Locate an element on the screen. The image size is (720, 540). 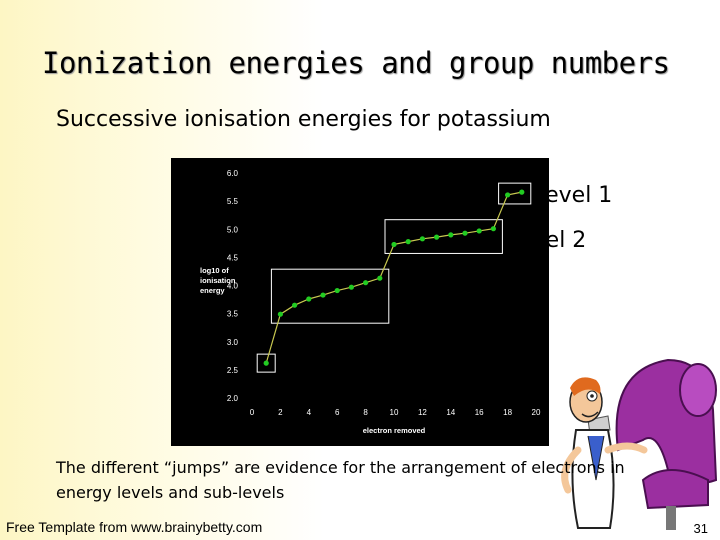
footer-credit: Free Template from www.brainybetty.com is located at coordinates (134, 527).